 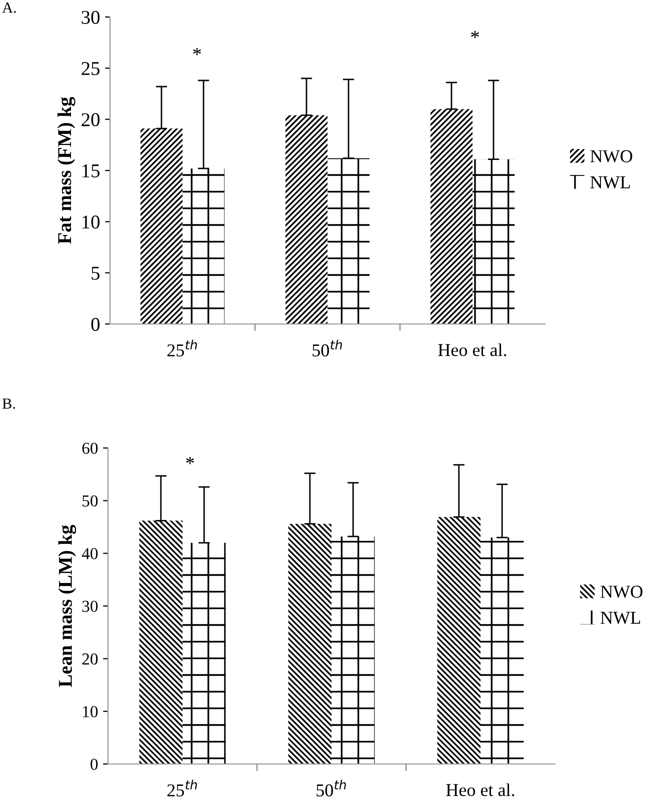 What do you see at coordinates (90, 554) in the screenshot?
I see `y-tick-label: 40` at bounding box center [90, 554].